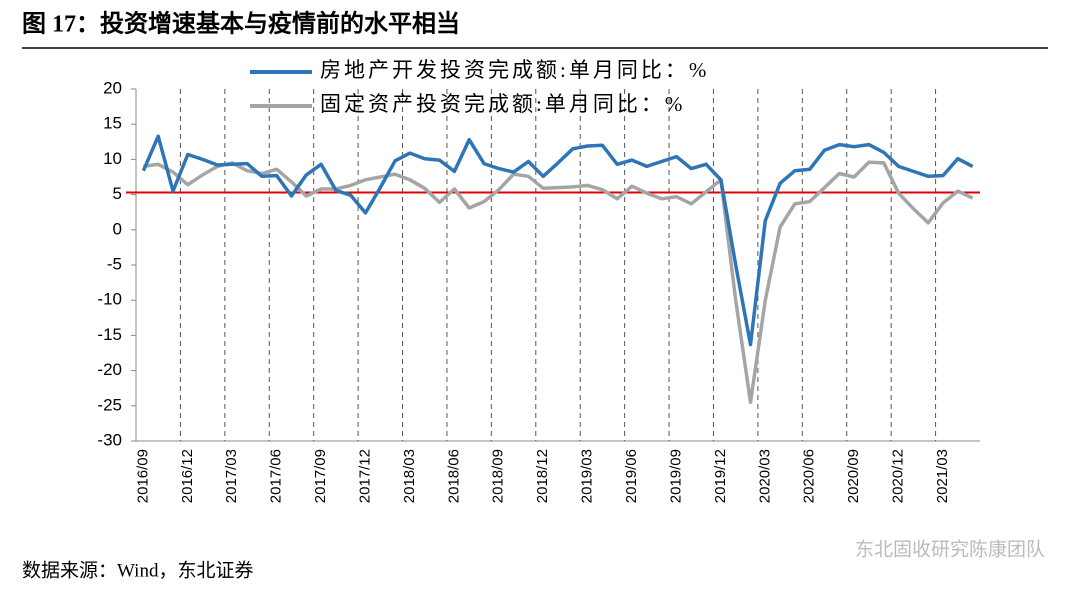 The height and width of the screenshot is (600, 1080). What do you see at coordinates (109, 404) in the screenshot?
I see `y-tick-label: -25` at bounding box center [109, 404].